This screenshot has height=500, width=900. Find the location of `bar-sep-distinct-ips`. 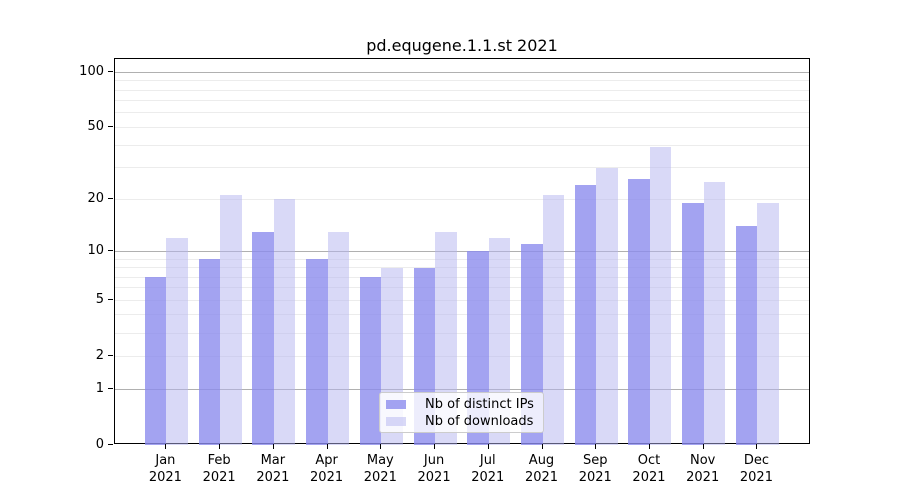

bar-sep-distinct-ips is located at coordinates (585, 314).